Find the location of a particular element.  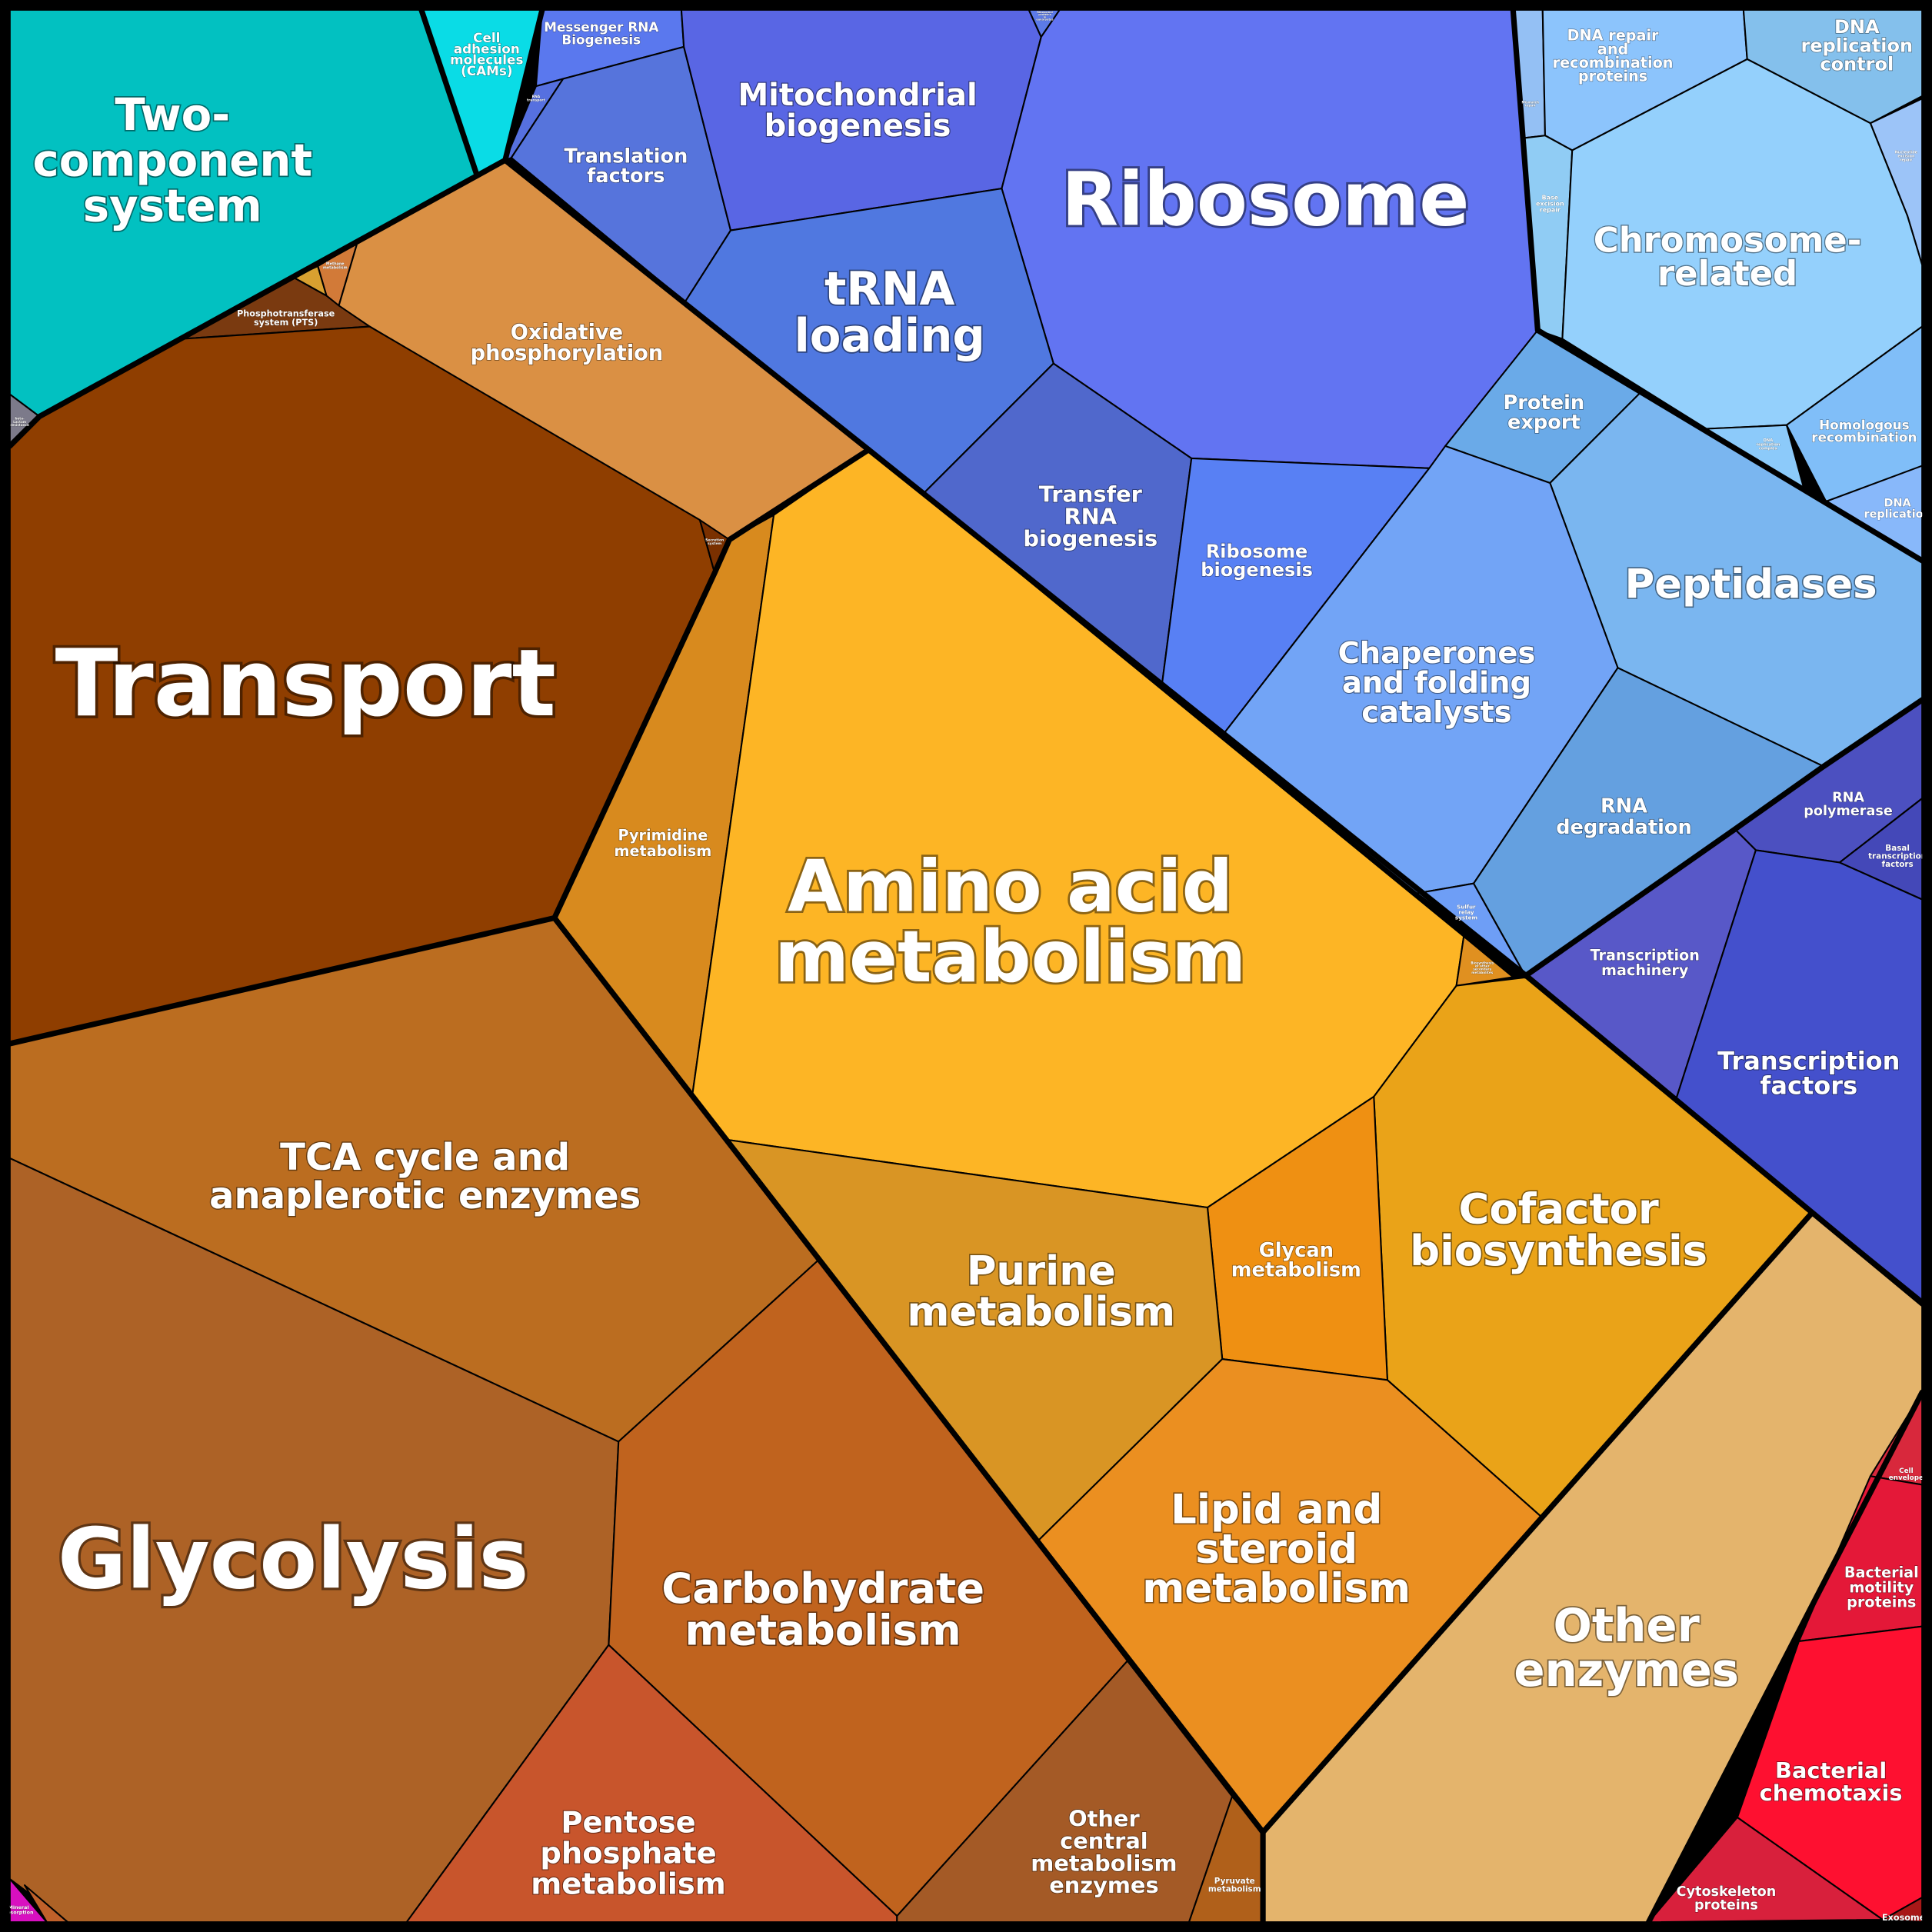

cell-secondary is located at coordinates (1484, 961).